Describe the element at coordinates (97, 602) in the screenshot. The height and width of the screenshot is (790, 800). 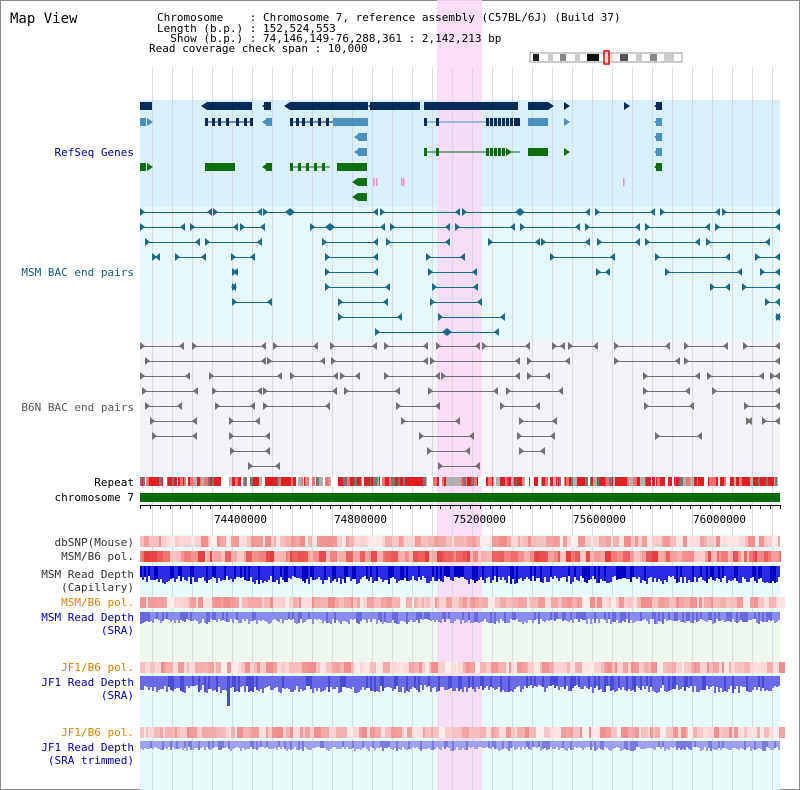
I see `track-label-msm-b6-pol-2: MSM/B6 pol.` at that location.